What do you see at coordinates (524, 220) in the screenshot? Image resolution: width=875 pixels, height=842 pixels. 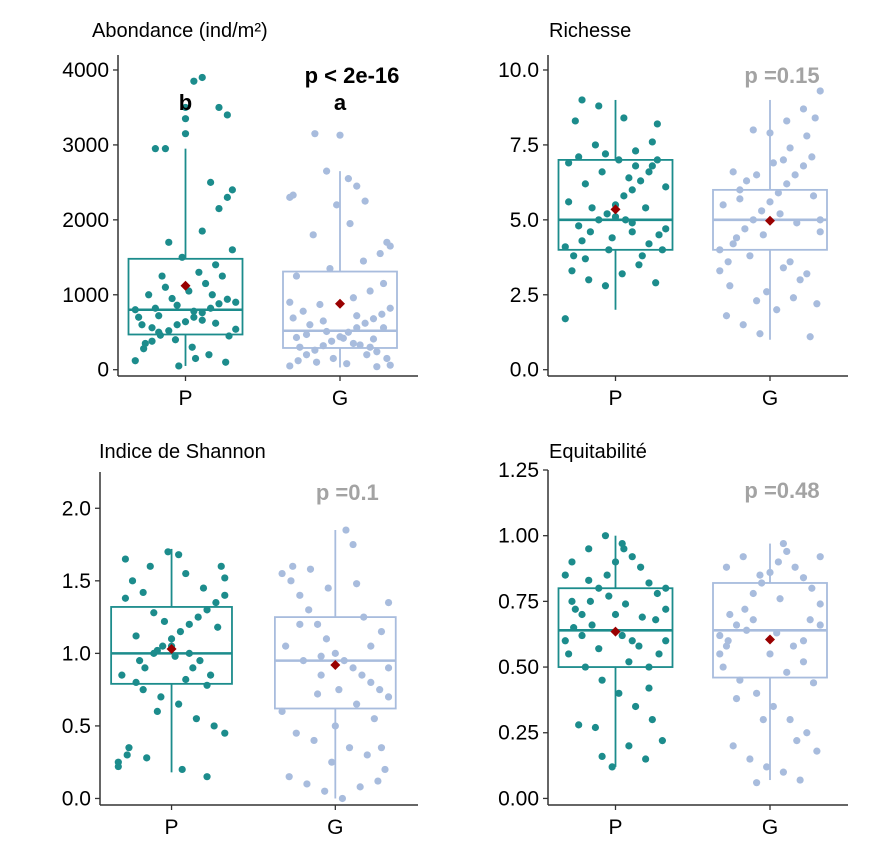 I see `y-tick-label: 5.0` at bounding box center [524, 220].